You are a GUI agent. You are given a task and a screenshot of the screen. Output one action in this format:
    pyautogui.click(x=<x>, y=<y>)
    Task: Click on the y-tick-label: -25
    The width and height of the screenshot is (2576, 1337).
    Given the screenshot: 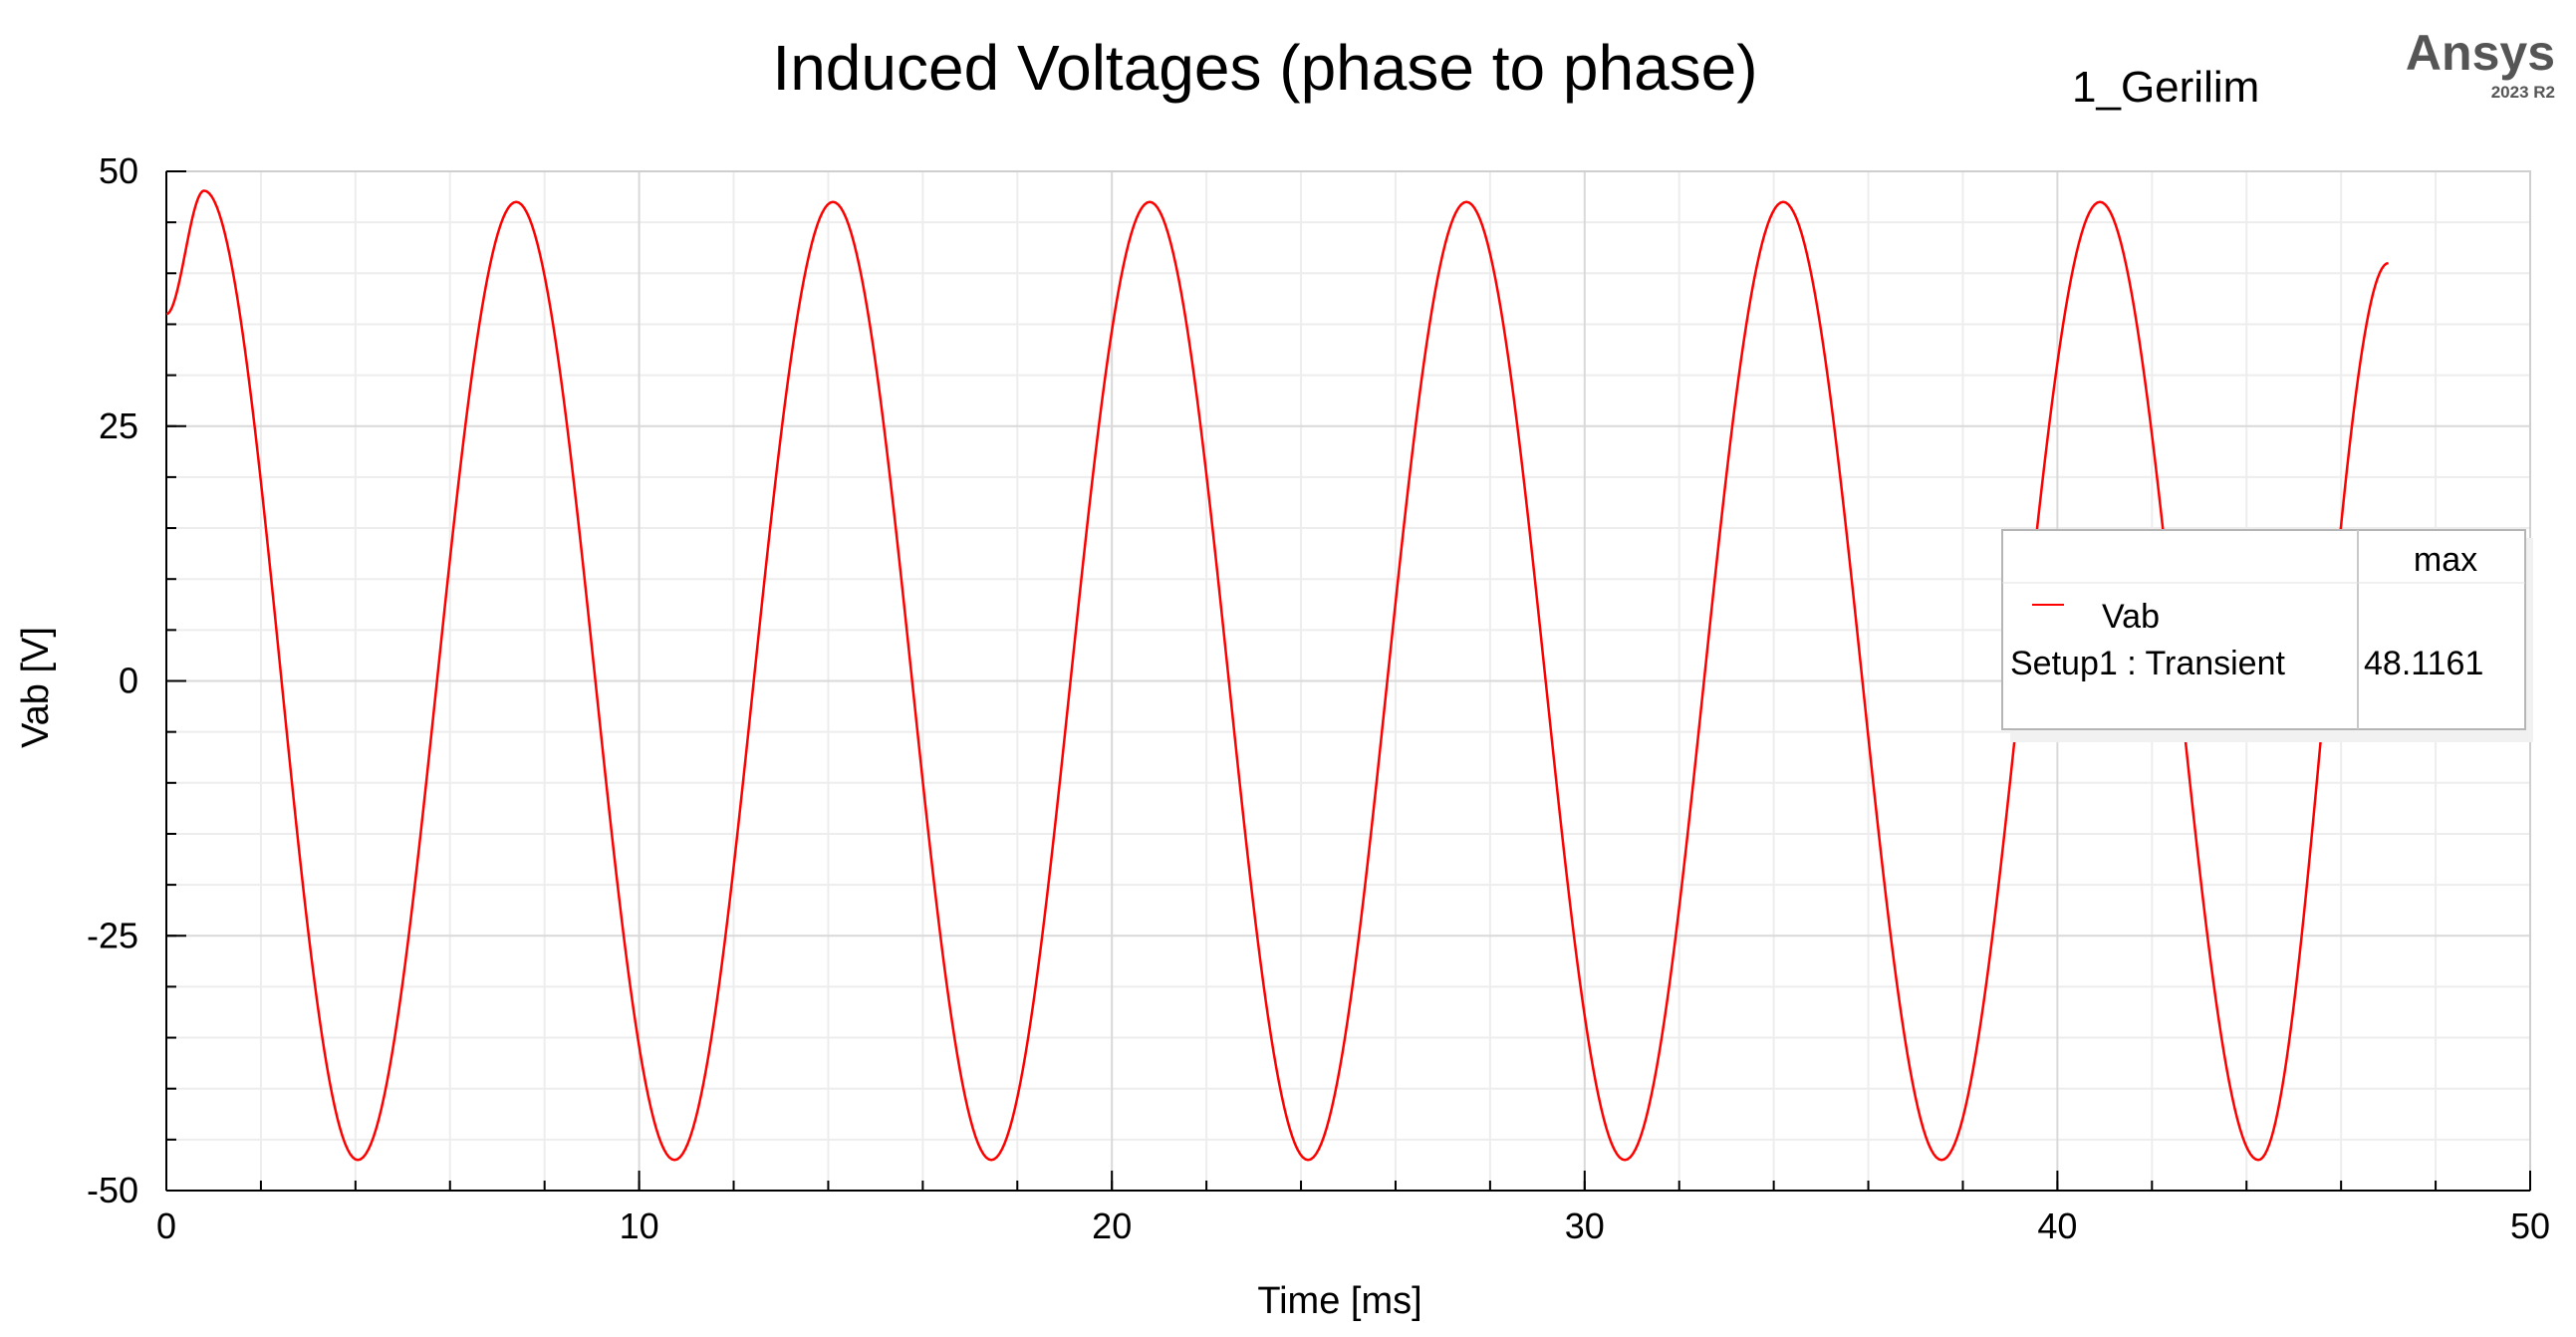 What is the action you would take?
    pyautogui.click(x=112, y=935)
    